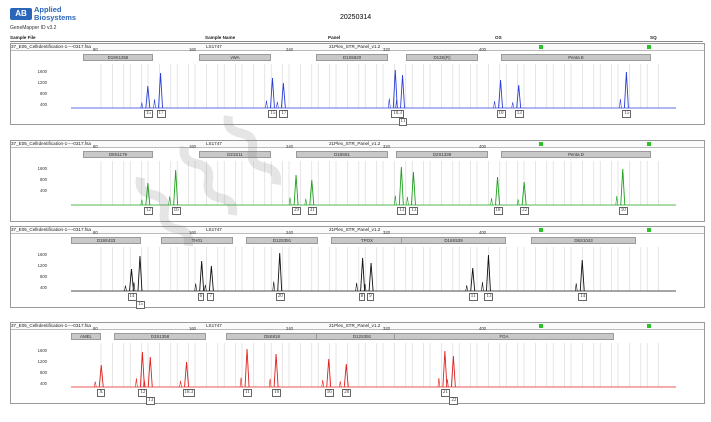 The height and width of the screenshot is (422, 711). Describe the element at coordinates (189, 393) in the screenshot. I see `allele-call-label: 18.3` at that location.